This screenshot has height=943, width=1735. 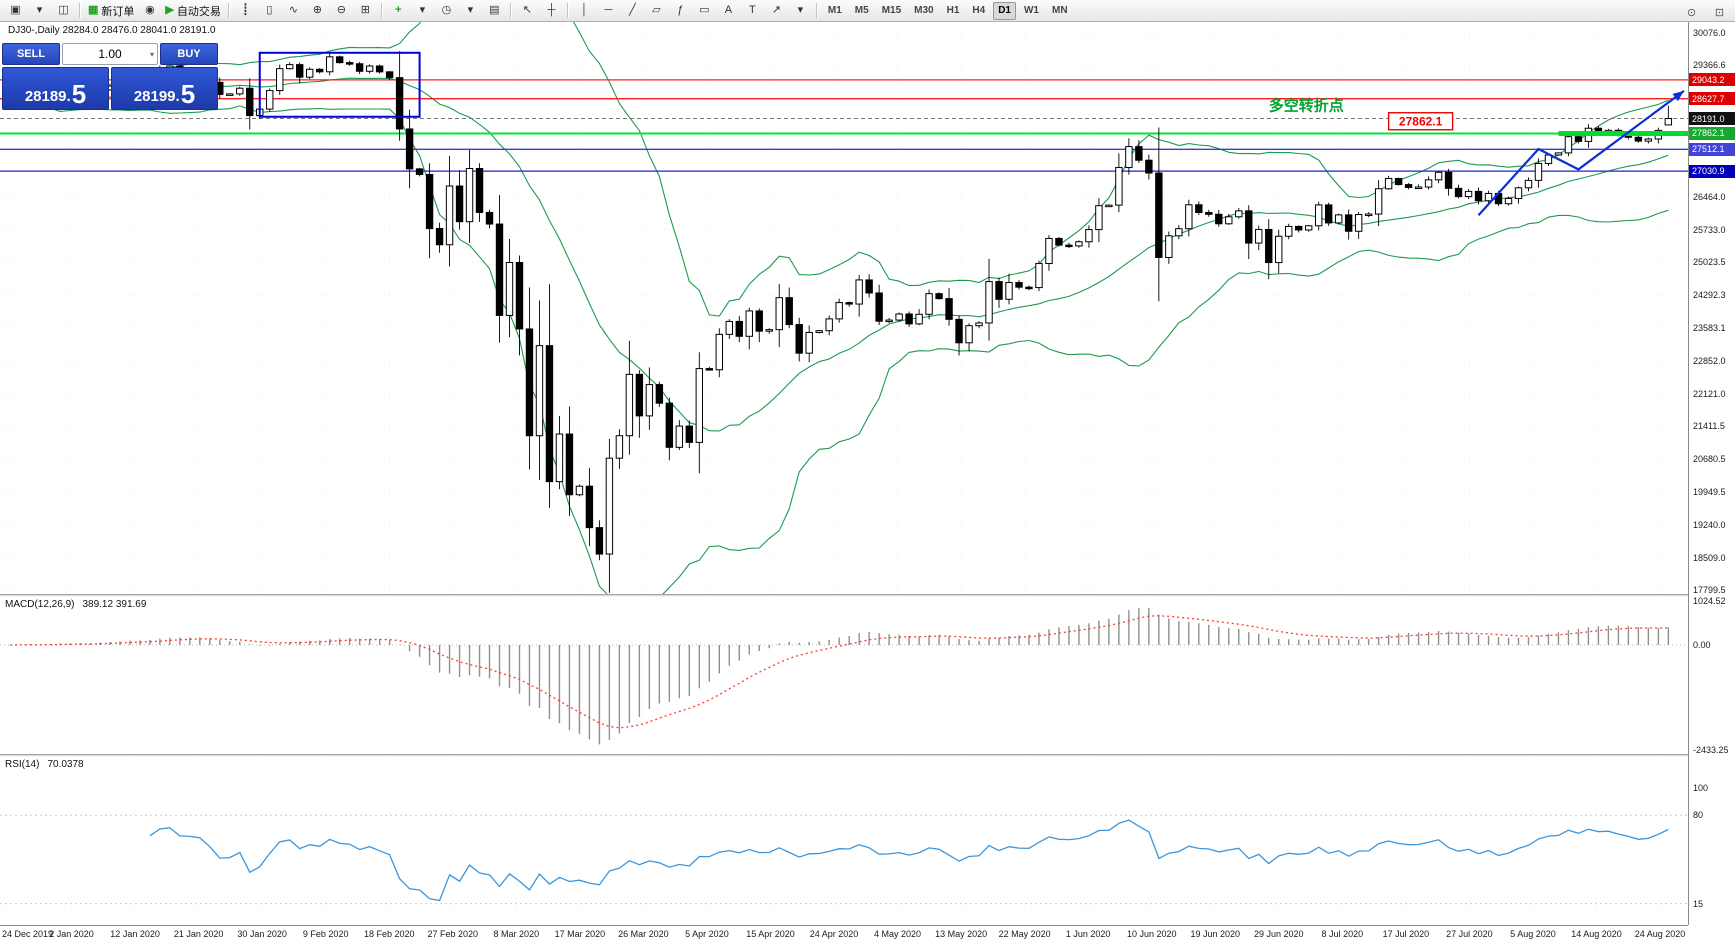 I want to click on date-axis-label: 15 Apr 2020, so click(x=770, y=934).